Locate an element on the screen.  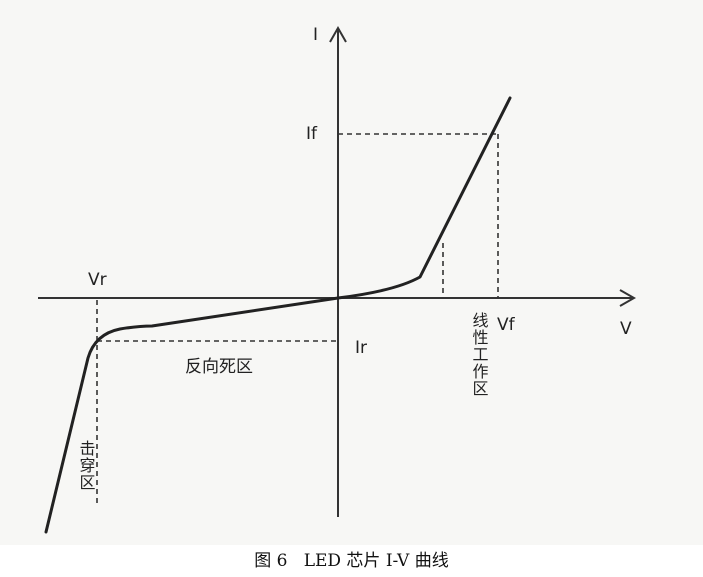
caption-text: LED 芯片 I-V 曲线 is located at coordinates (376, 561).